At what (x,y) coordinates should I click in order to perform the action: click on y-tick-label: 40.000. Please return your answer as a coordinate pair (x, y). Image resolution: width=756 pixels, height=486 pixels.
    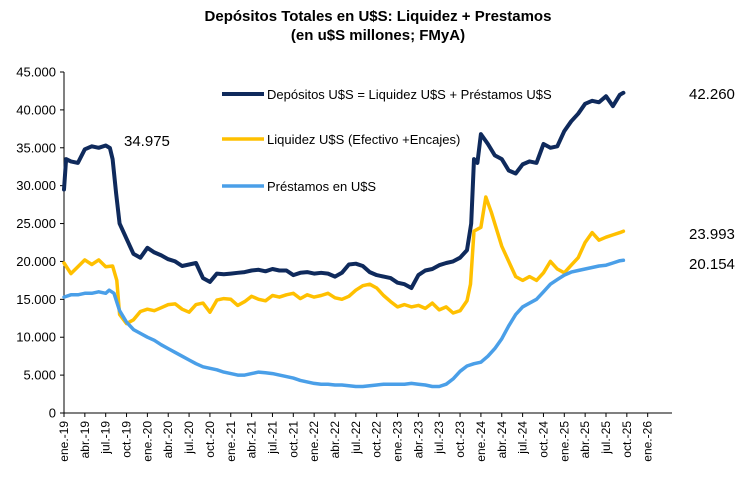
    Looking at the image, I should click on (36, 109).